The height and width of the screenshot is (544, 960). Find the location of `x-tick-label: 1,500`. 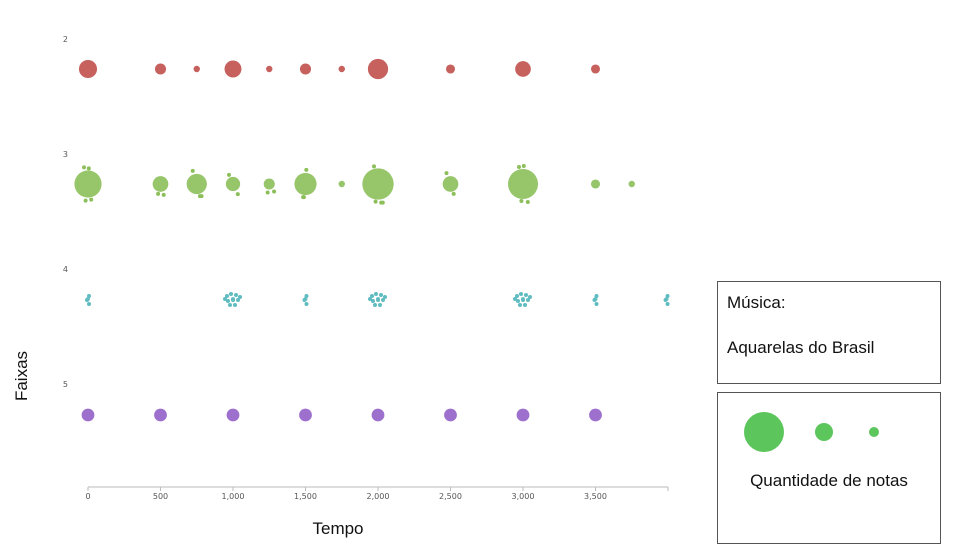

x-tick-label: 1,500 is located at coordinates (305, 496).